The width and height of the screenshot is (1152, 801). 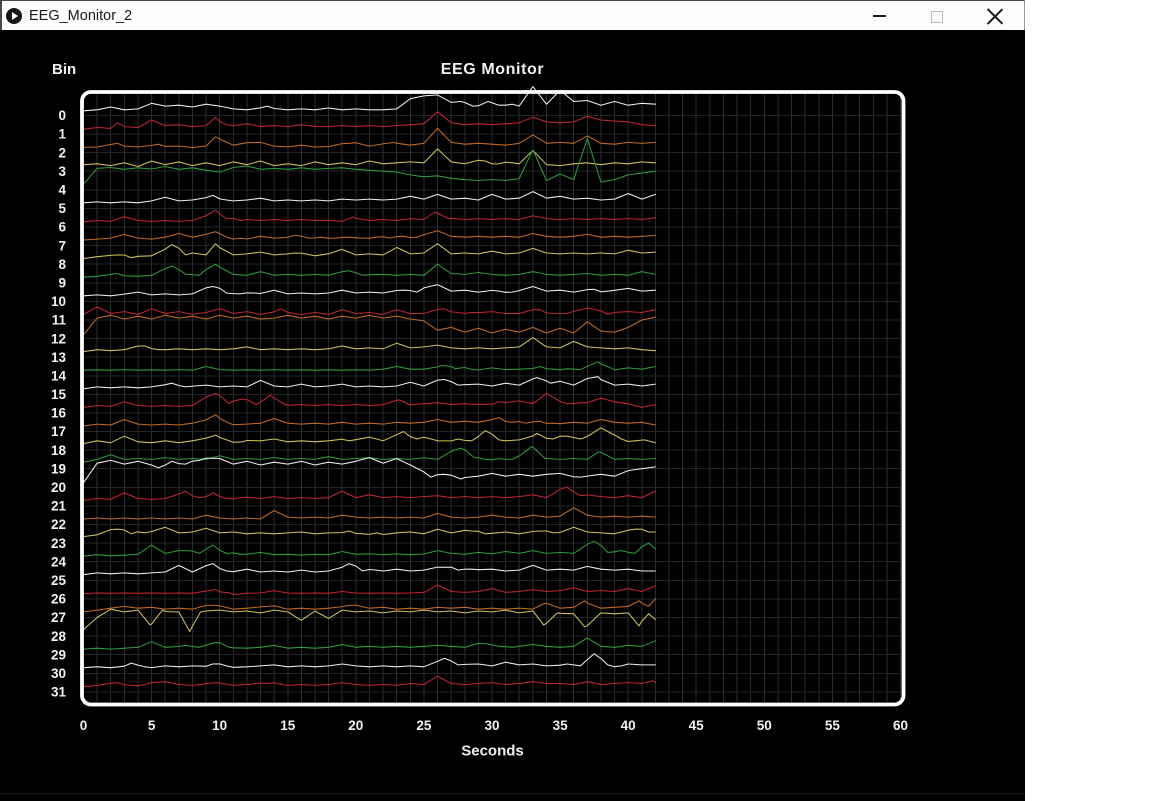 What do you see at coordinates (492, 751) in the screenshot?
I see `svg-text: Seconds` at bounding box center [492, 751].